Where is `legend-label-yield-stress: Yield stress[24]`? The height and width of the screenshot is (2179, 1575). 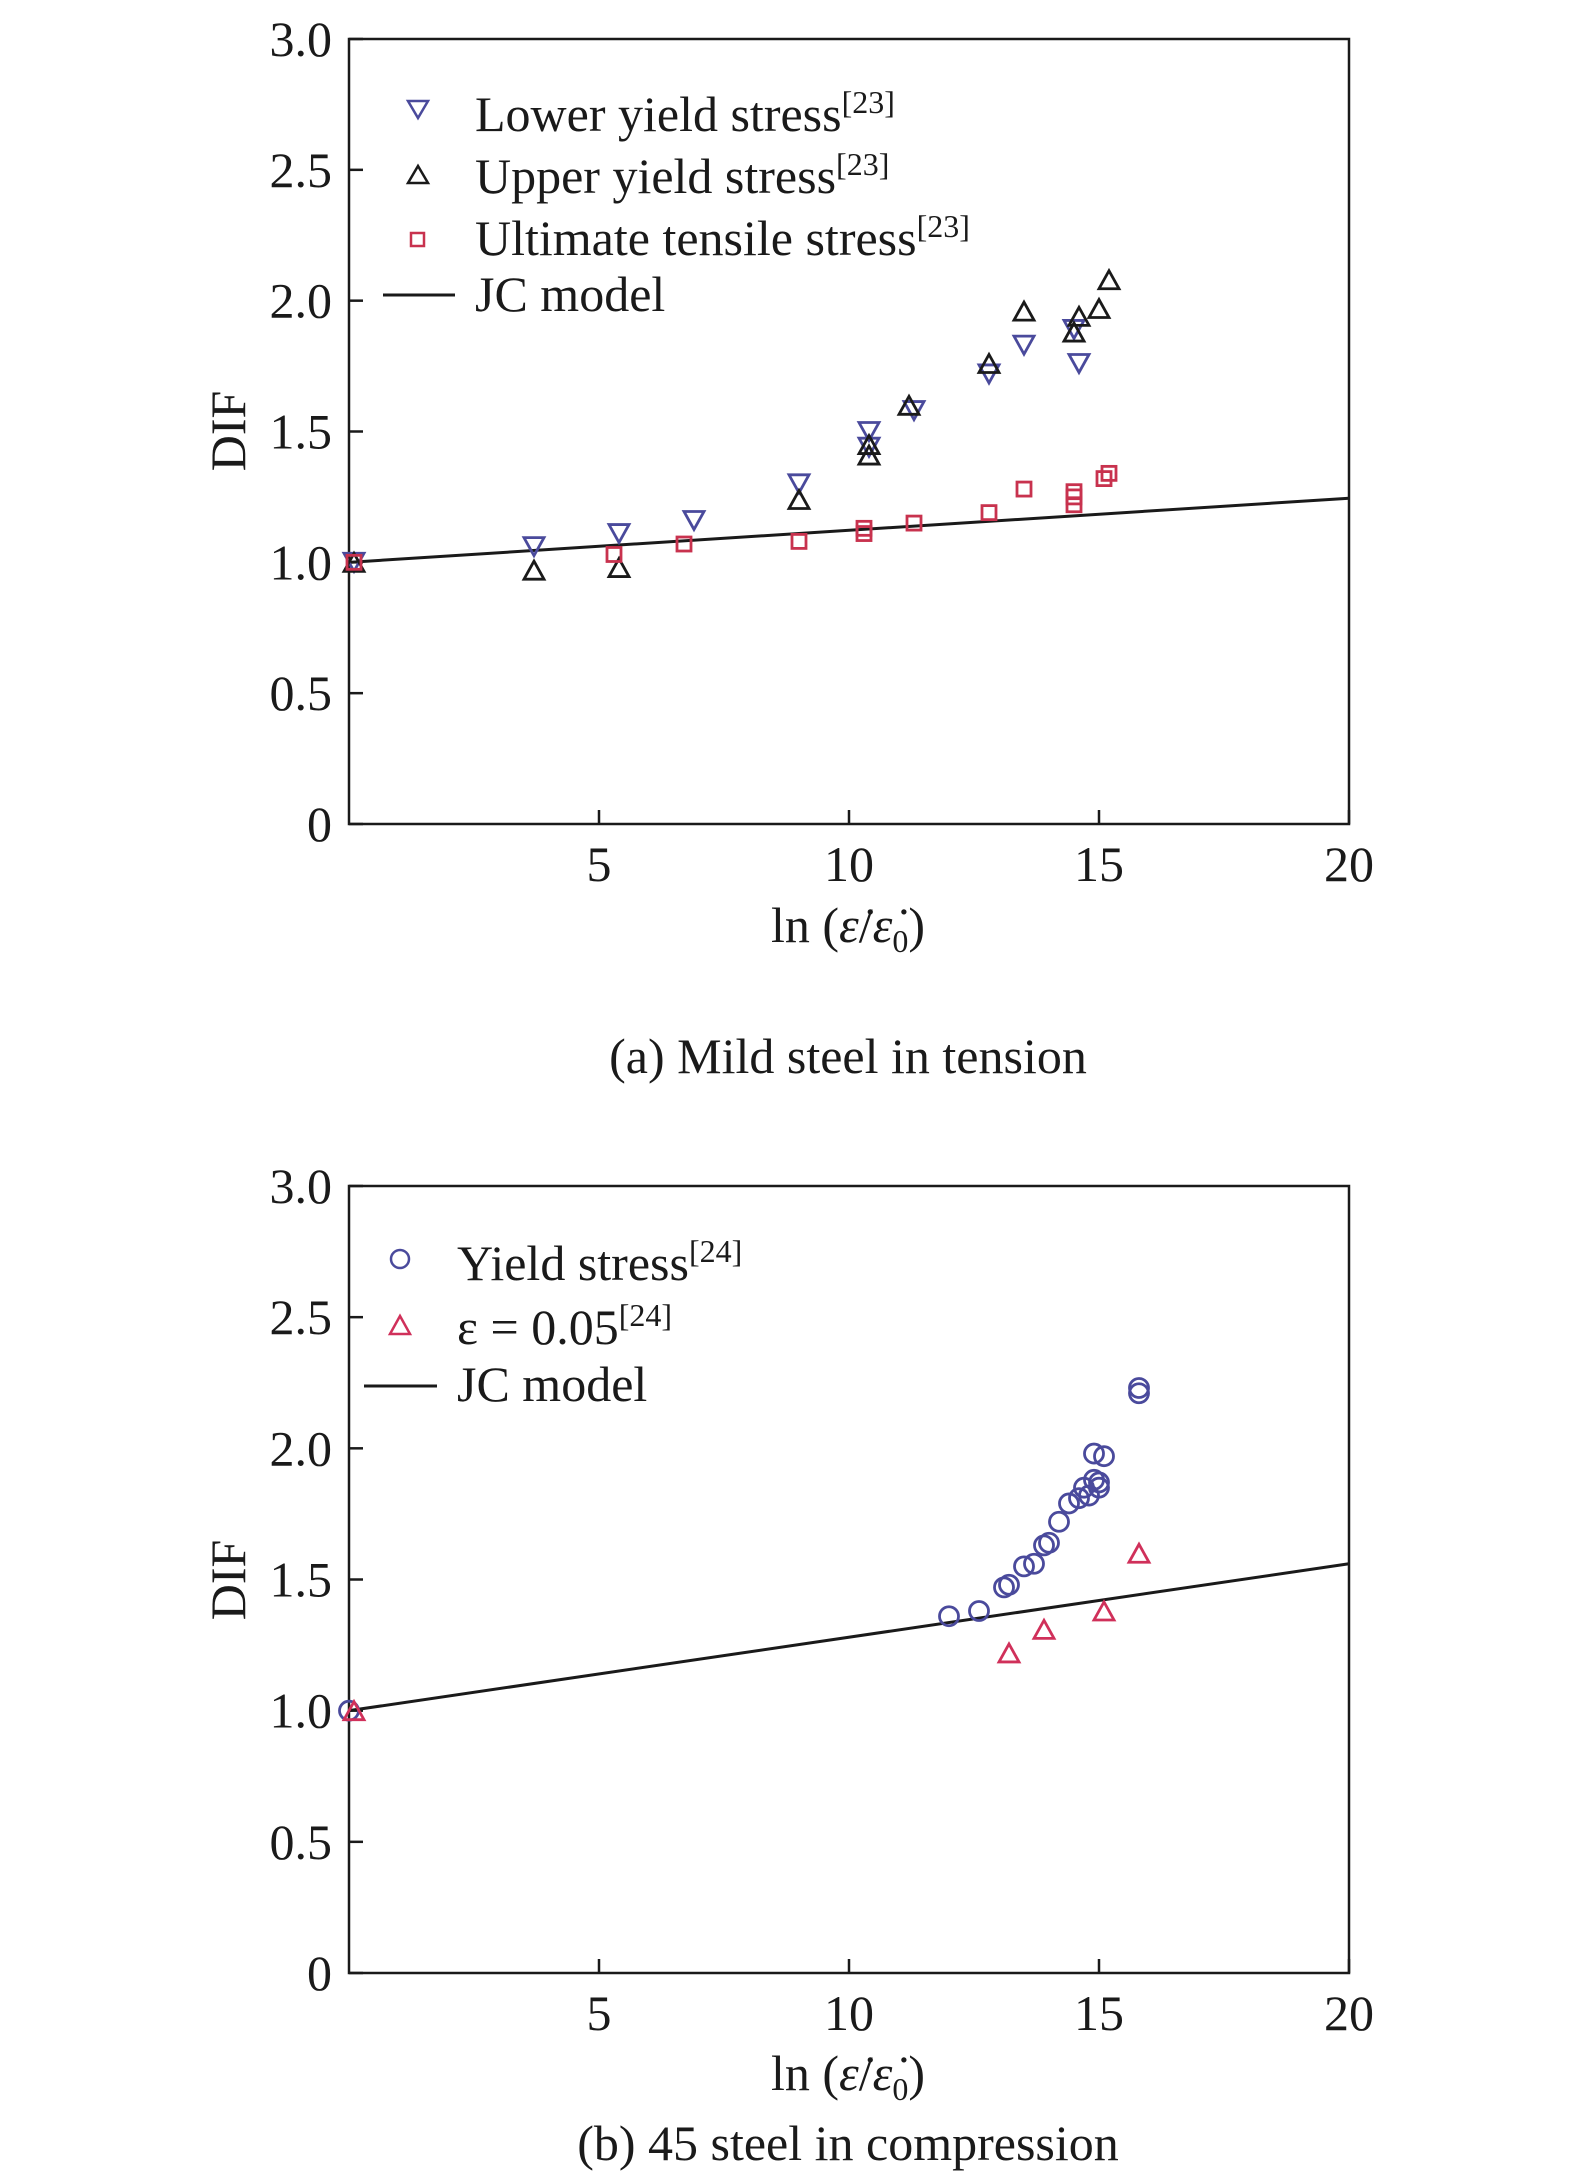
legend-label-yield-stress: Yield stress[24] is located at coordinates (599, 1262).